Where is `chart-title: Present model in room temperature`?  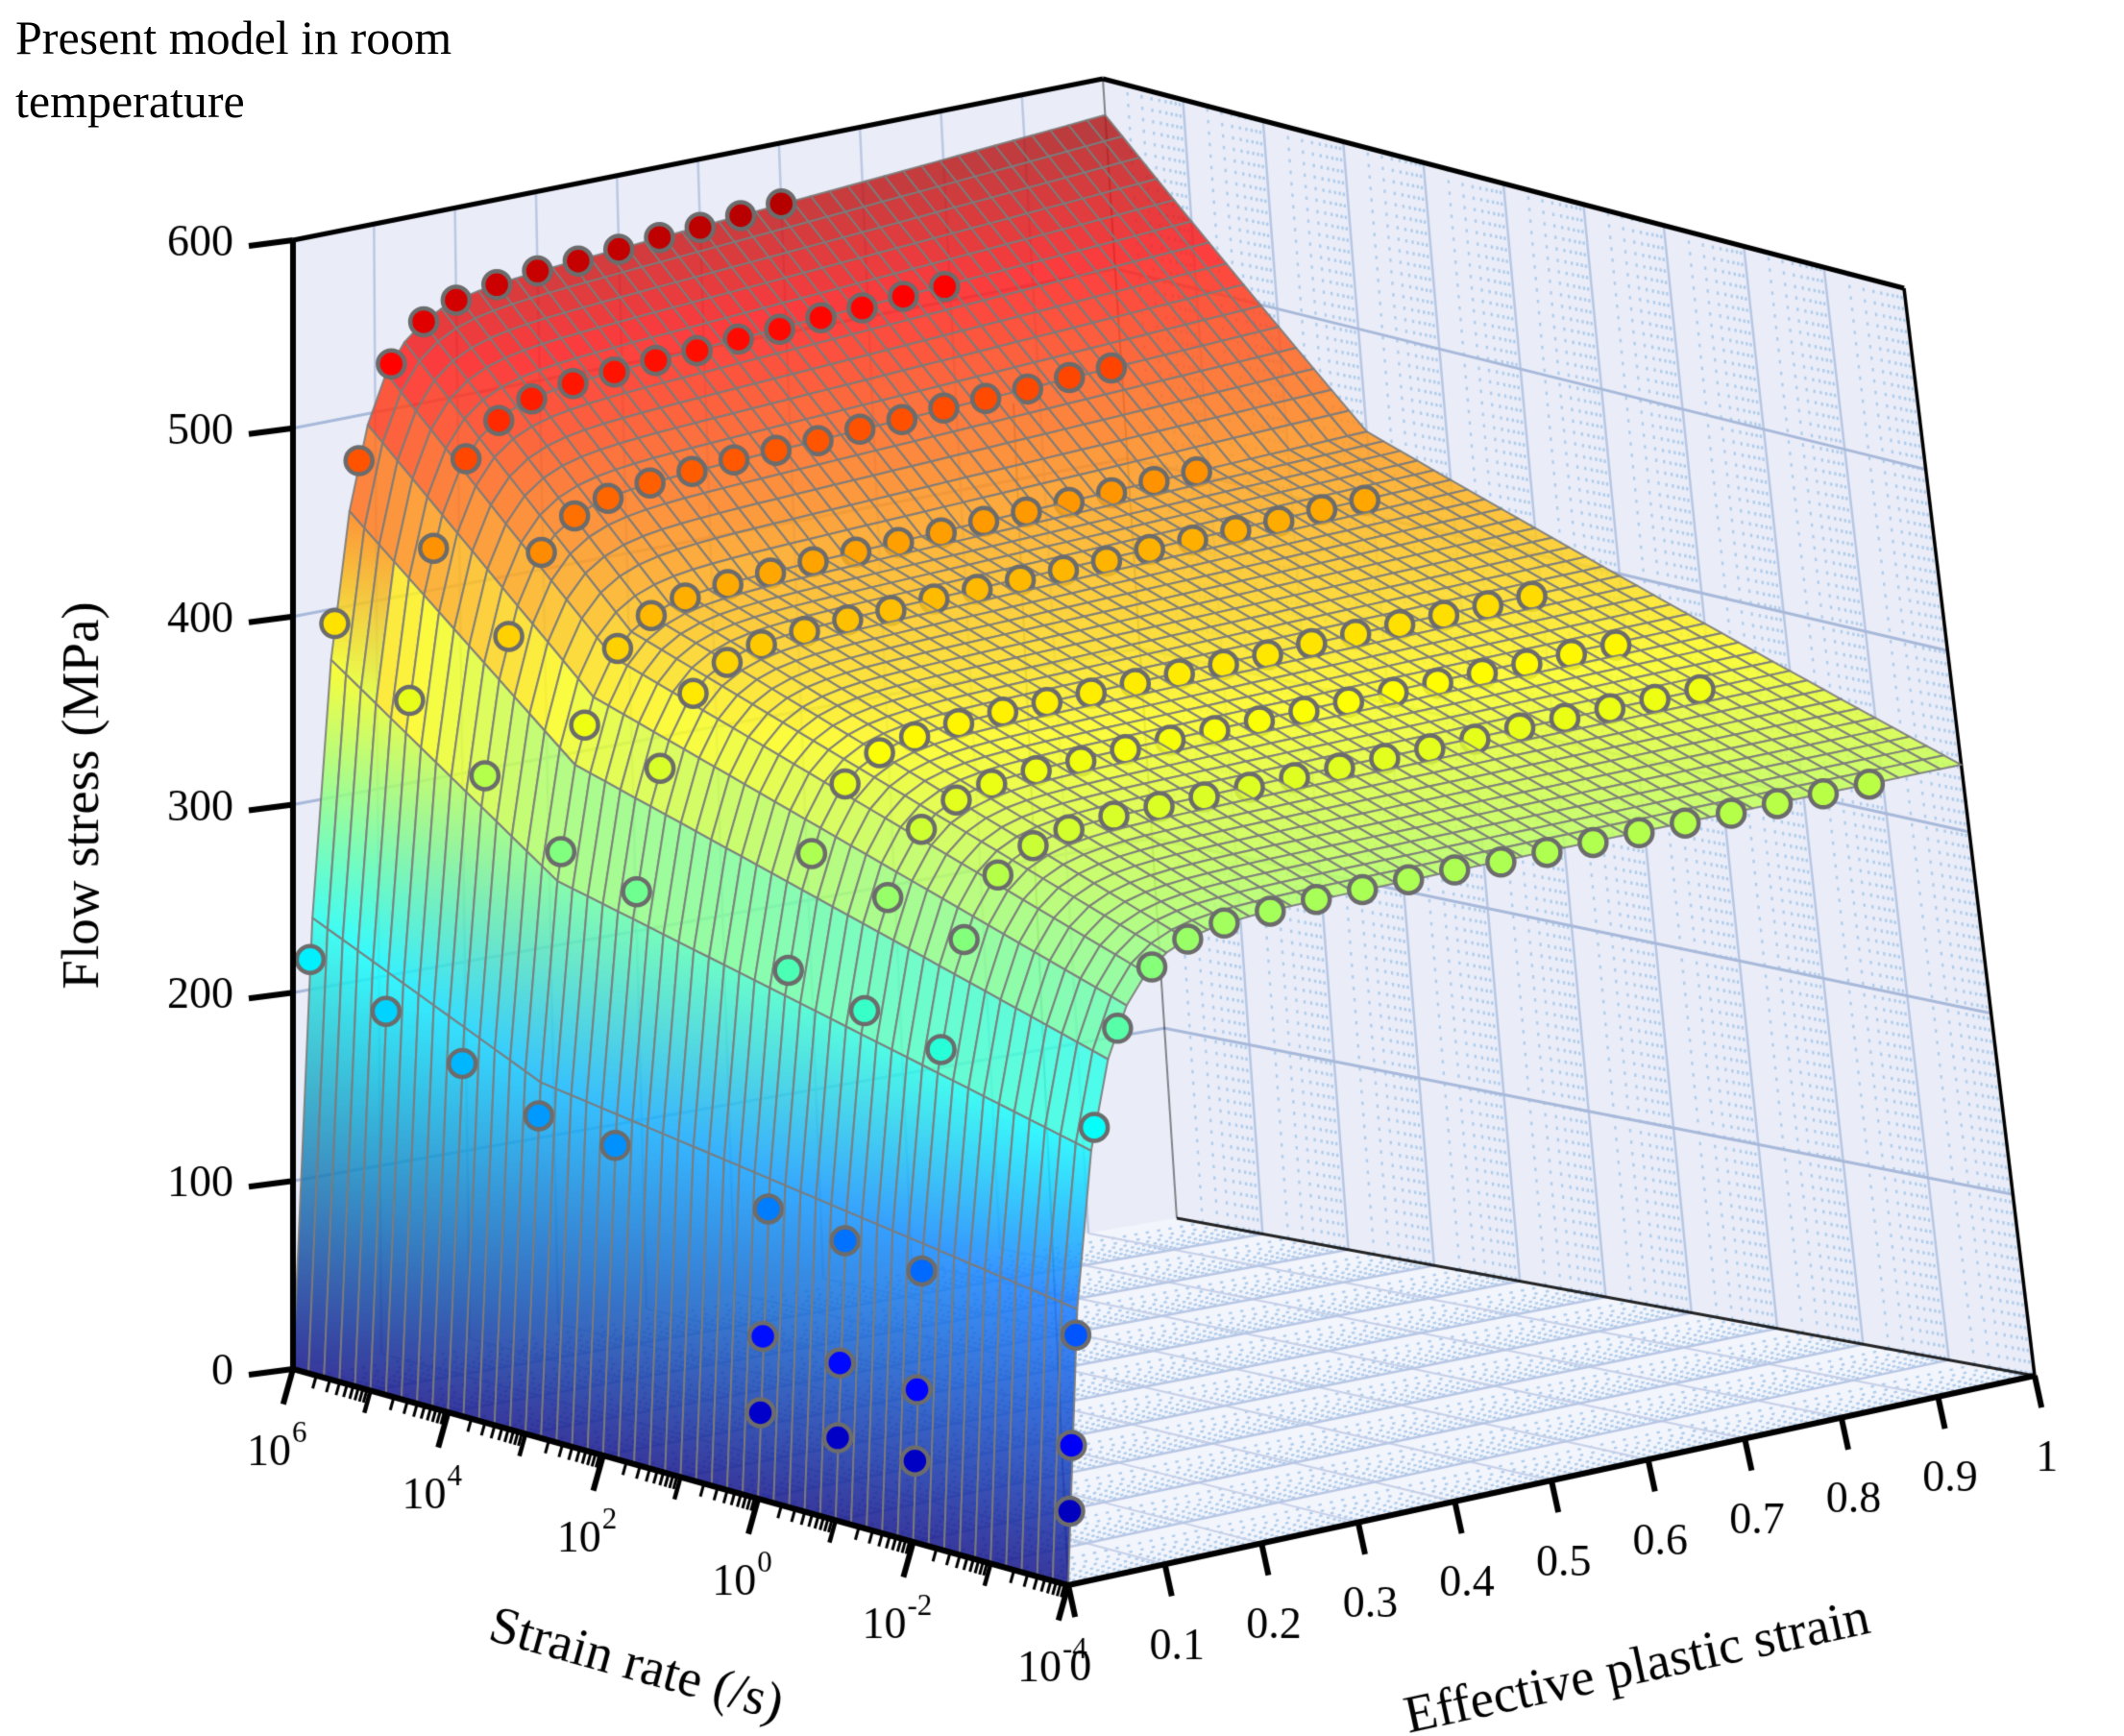 chart-title: Present model in room temperature is located at coordinates (233, 69).